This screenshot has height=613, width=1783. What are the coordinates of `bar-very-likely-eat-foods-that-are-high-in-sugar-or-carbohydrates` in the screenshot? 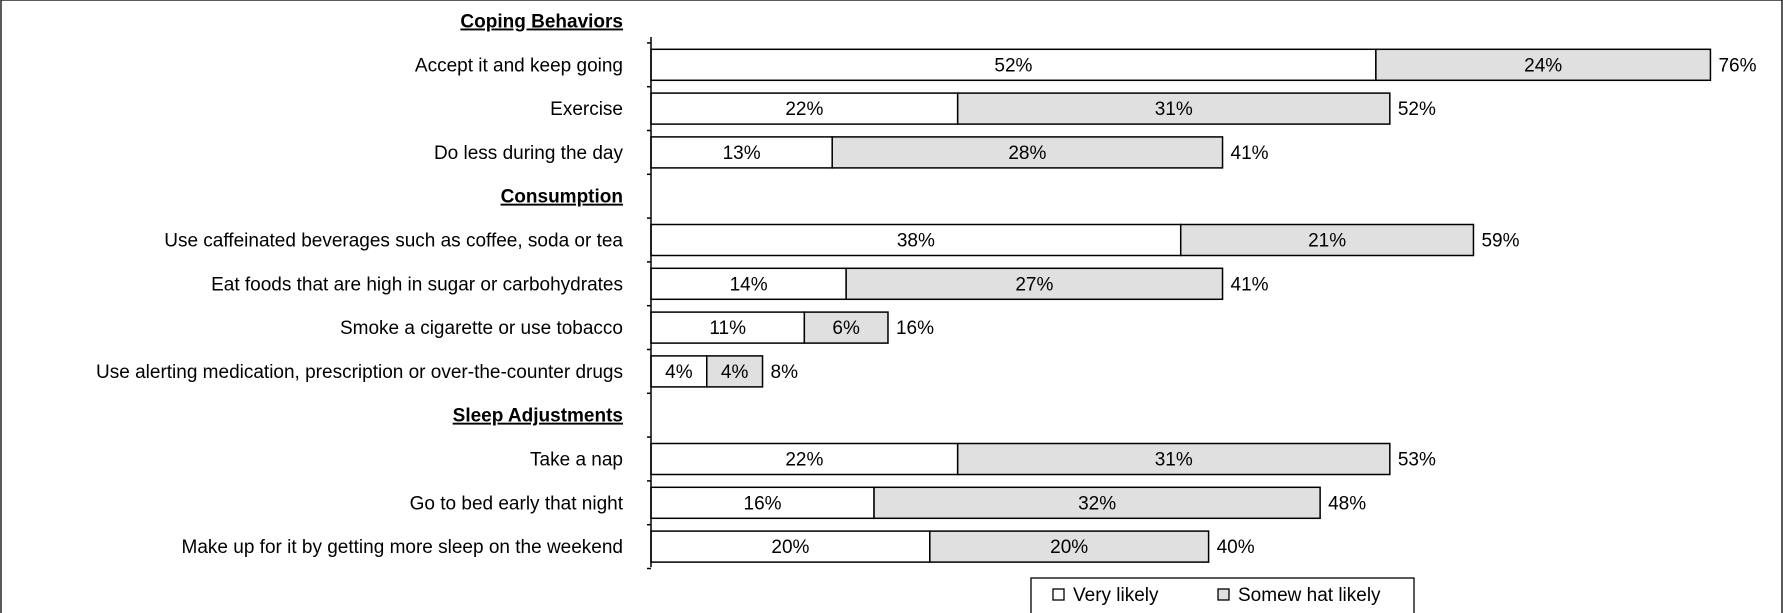 It's located at (748, 284).